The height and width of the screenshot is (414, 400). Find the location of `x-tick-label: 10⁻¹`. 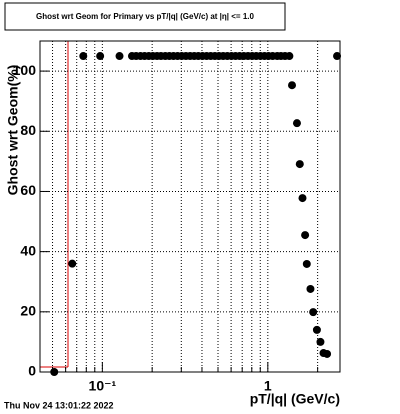

x-tick-label: 10⁻¹ is located at coordinates (103, 386).